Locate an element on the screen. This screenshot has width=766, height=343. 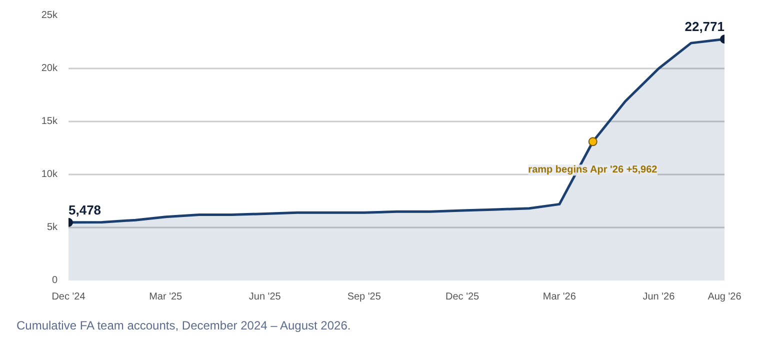
data-label: 5,478 is located at coordinates (85, 210).